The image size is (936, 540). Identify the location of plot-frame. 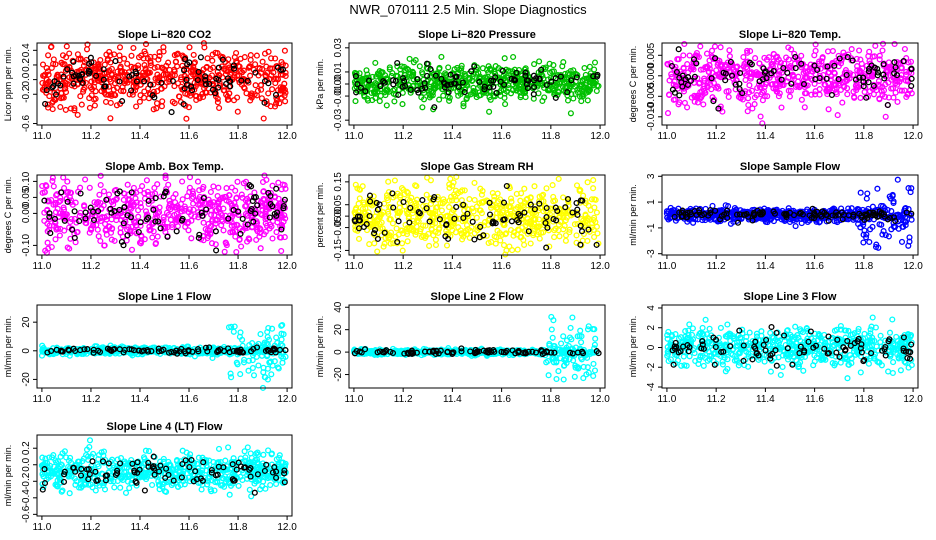
(164, 84).